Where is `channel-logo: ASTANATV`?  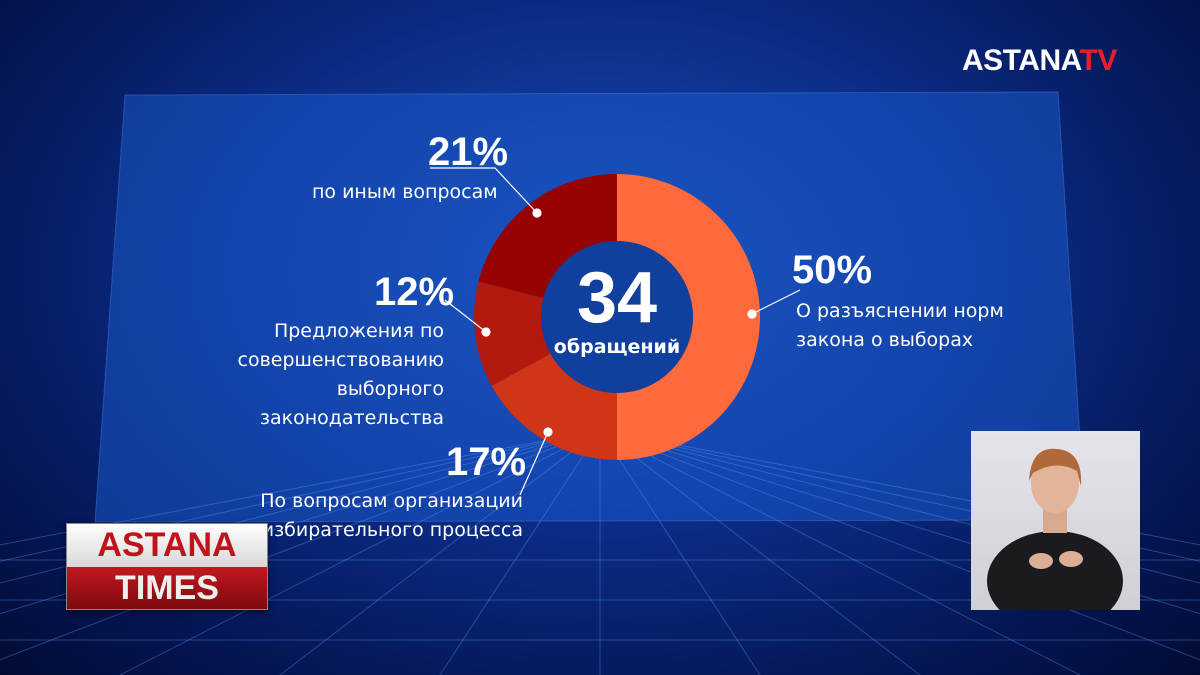
channel-logo: ASTANATV is located at coordinates (1039, 60).